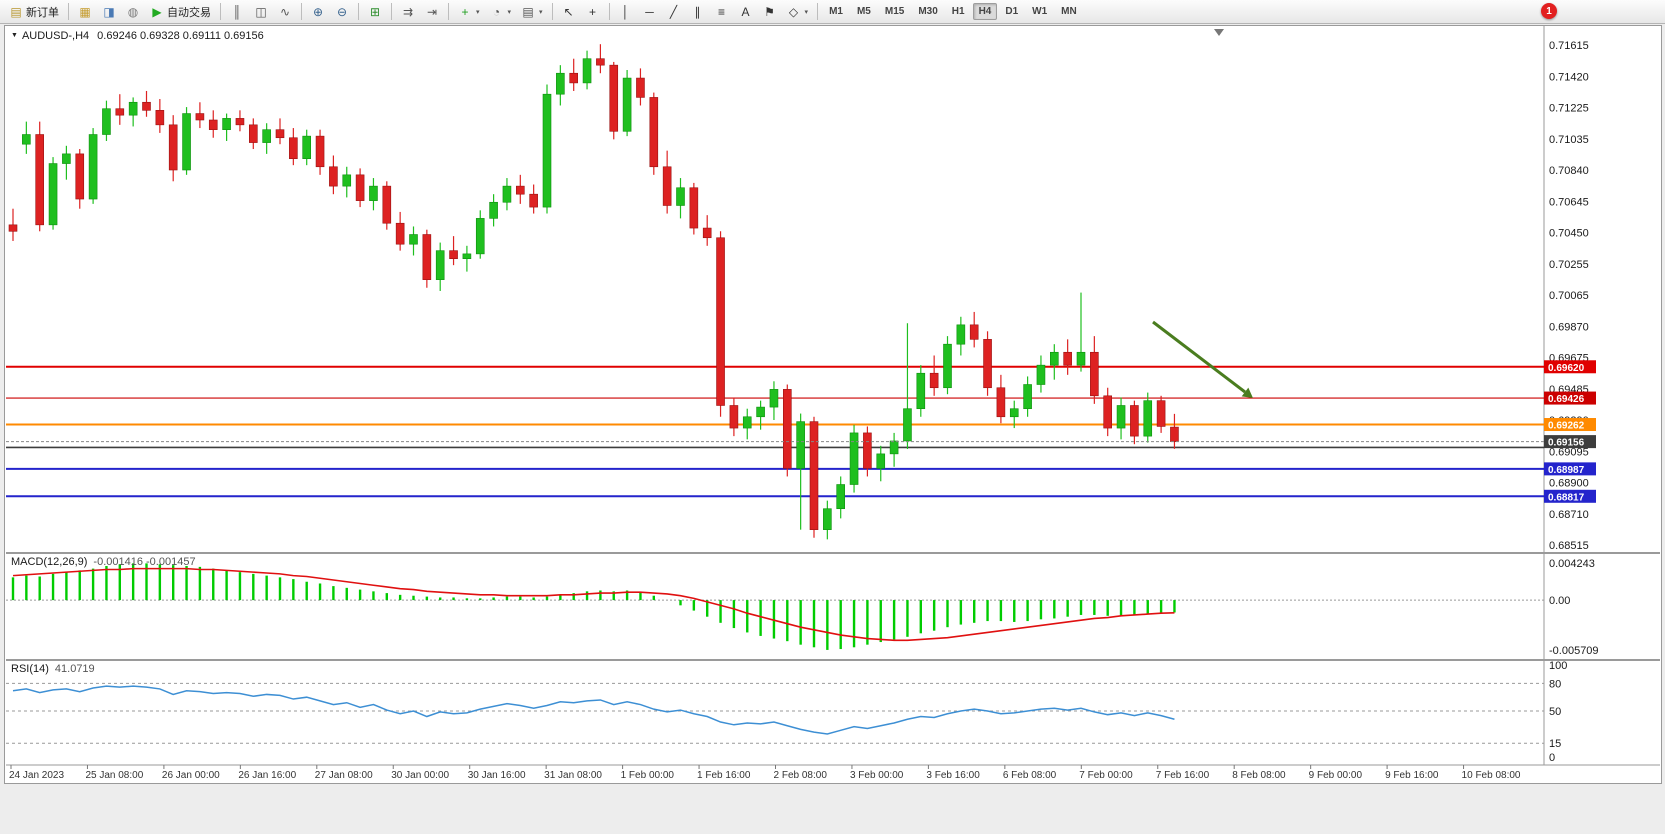 Image resolution: width=1665 pixels, height=834 pixels. Describe the element at coordinates (1569, 109) in the screenshot. I see `price-axis-label: 0.71225` at that location.